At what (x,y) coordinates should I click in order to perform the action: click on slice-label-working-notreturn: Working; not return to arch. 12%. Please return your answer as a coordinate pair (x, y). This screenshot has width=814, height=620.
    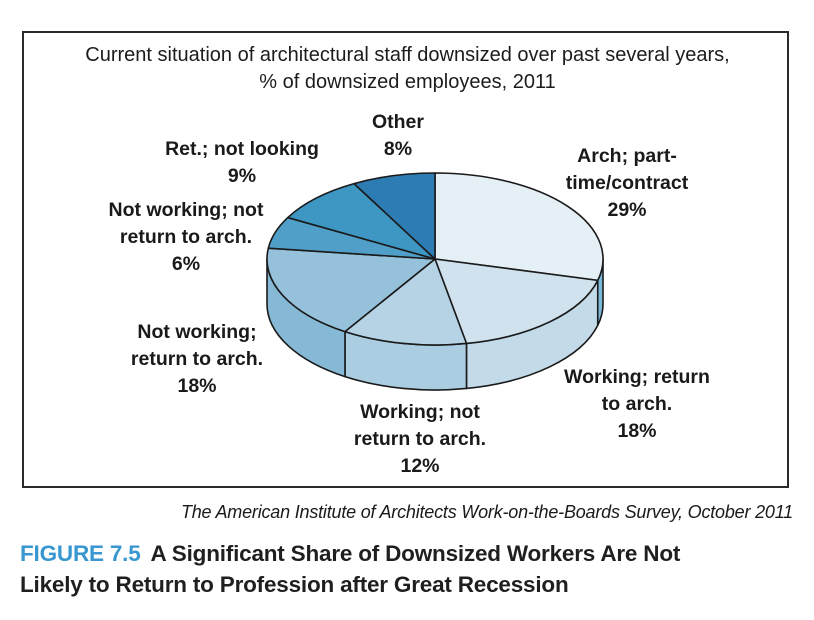
    Looking at the image, I should click on (420, 439).